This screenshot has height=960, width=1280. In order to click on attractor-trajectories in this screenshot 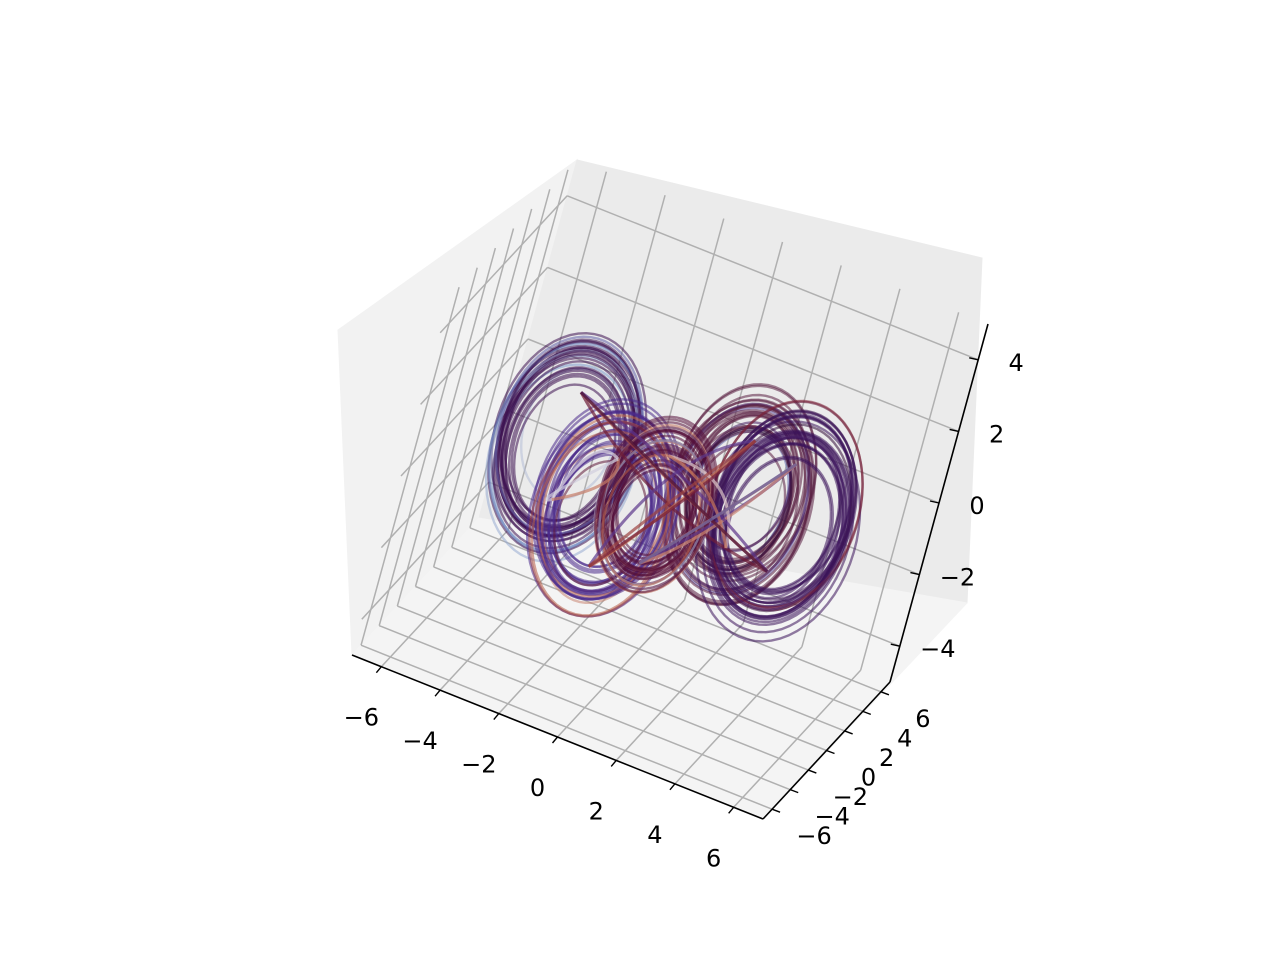, I will do `click(674, 487)`.